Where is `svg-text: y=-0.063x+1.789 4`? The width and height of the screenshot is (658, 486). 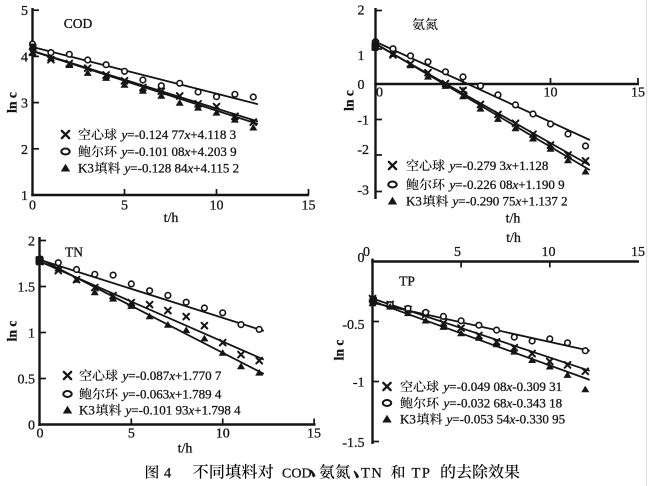
svg-text: y=-0.063x+1.789 4 is located at coordinates (171, 394).